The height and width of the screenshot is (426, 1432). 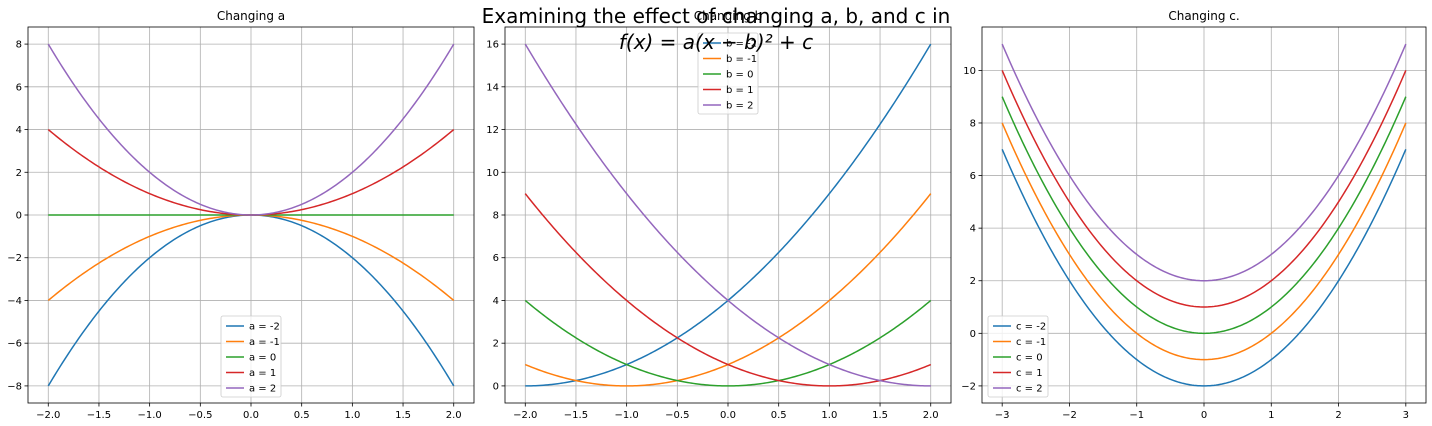 What do you see at coordinates (1136, 415) in the screenshot?
I see `x-tick-label: −1` at bounding box center [1136, 415].